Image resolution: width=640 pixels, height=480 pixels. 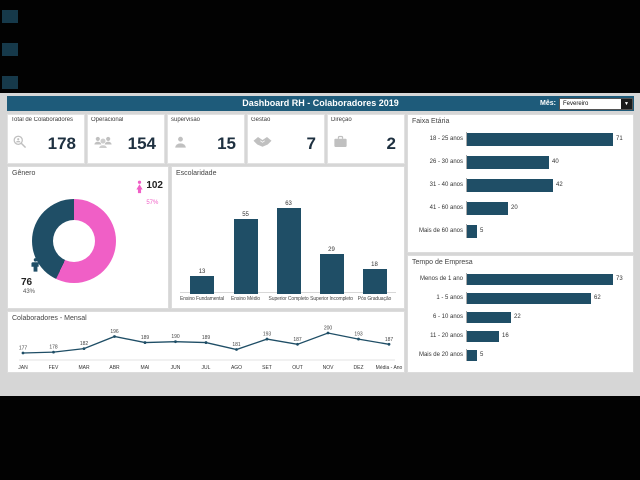 What do you see at coordinates (246, 299) in the screenshot?
I see `column-category: Ensino Médio` at bounding box center [246, 299].